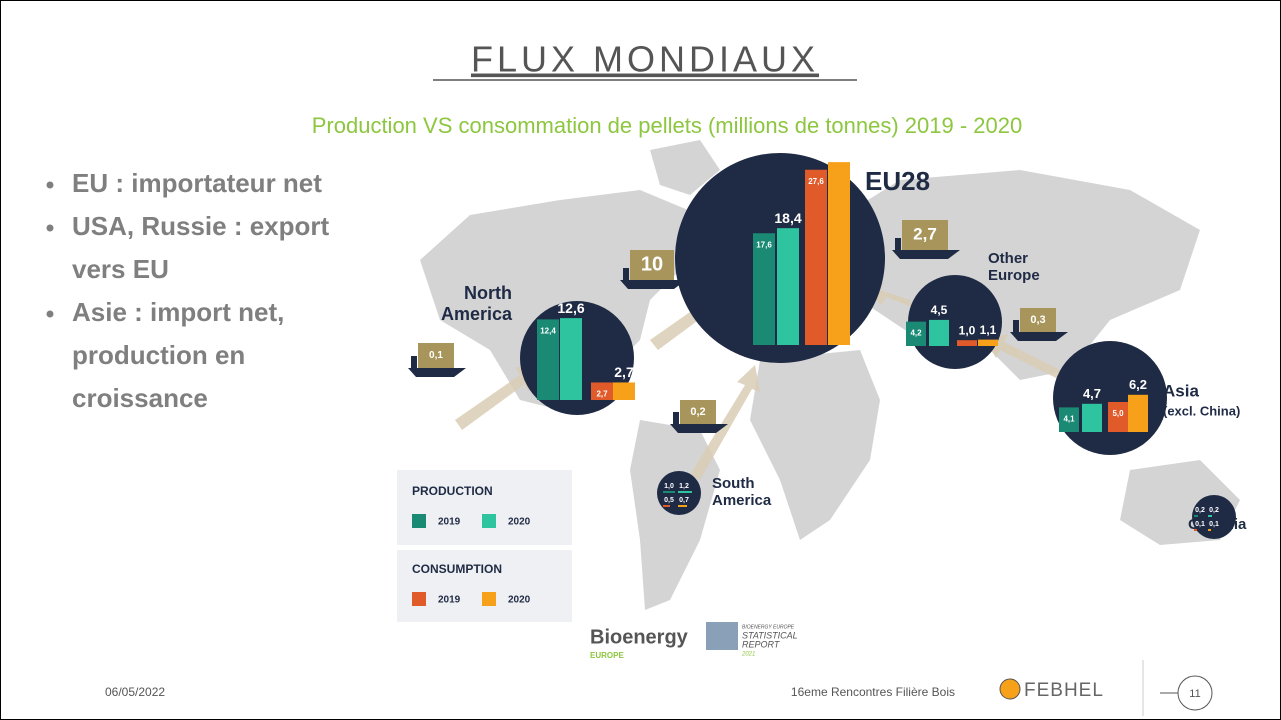 The width and height of the screenshot is (1281, 720). What do you see at coordinates (684, 486) in the screenshot?
I see `value-label: 1,2` at bounding box center [684, 486].